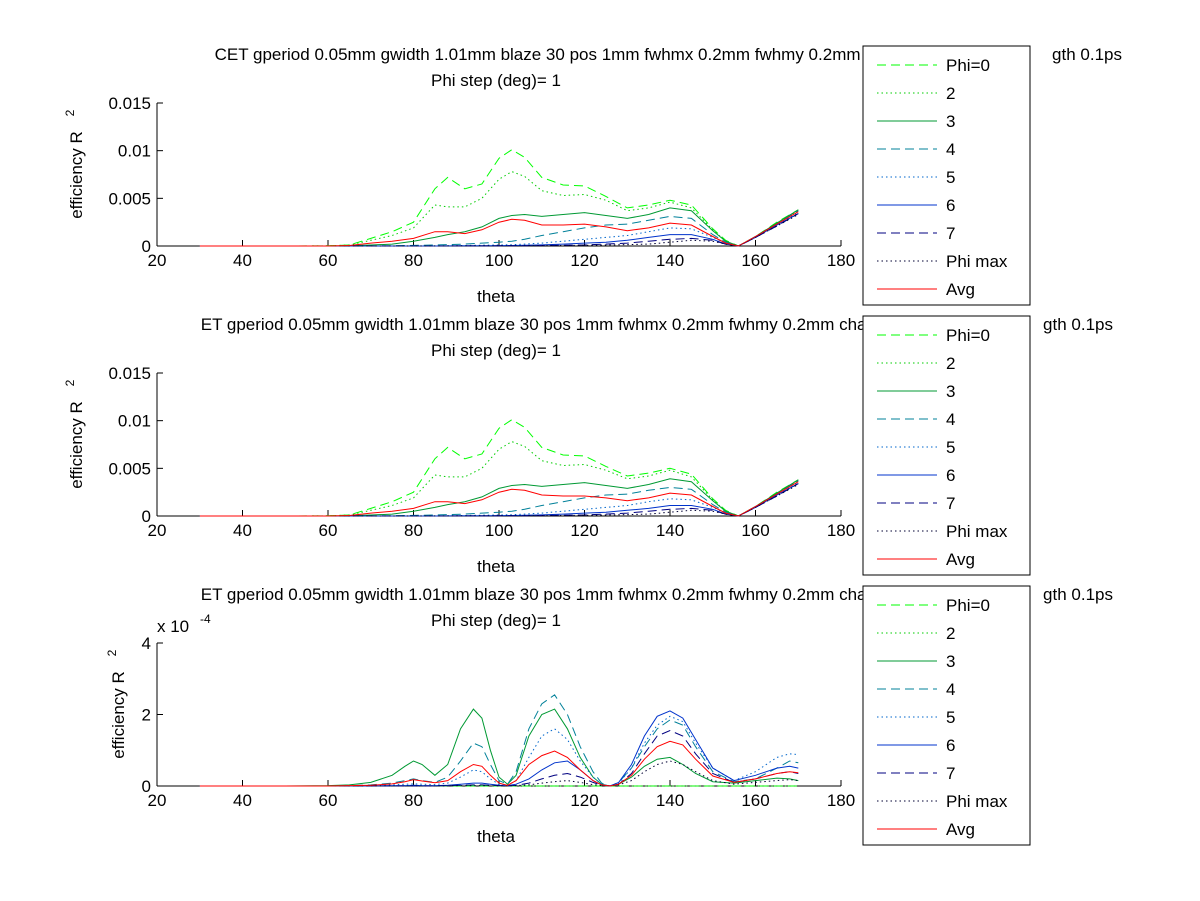 This screenshot has width=1200, height=901. What do you see at coordinates (205, 619) in the screenshot?
I see `y-axis-exponent-power: -4` at bounding box center [205, 619].